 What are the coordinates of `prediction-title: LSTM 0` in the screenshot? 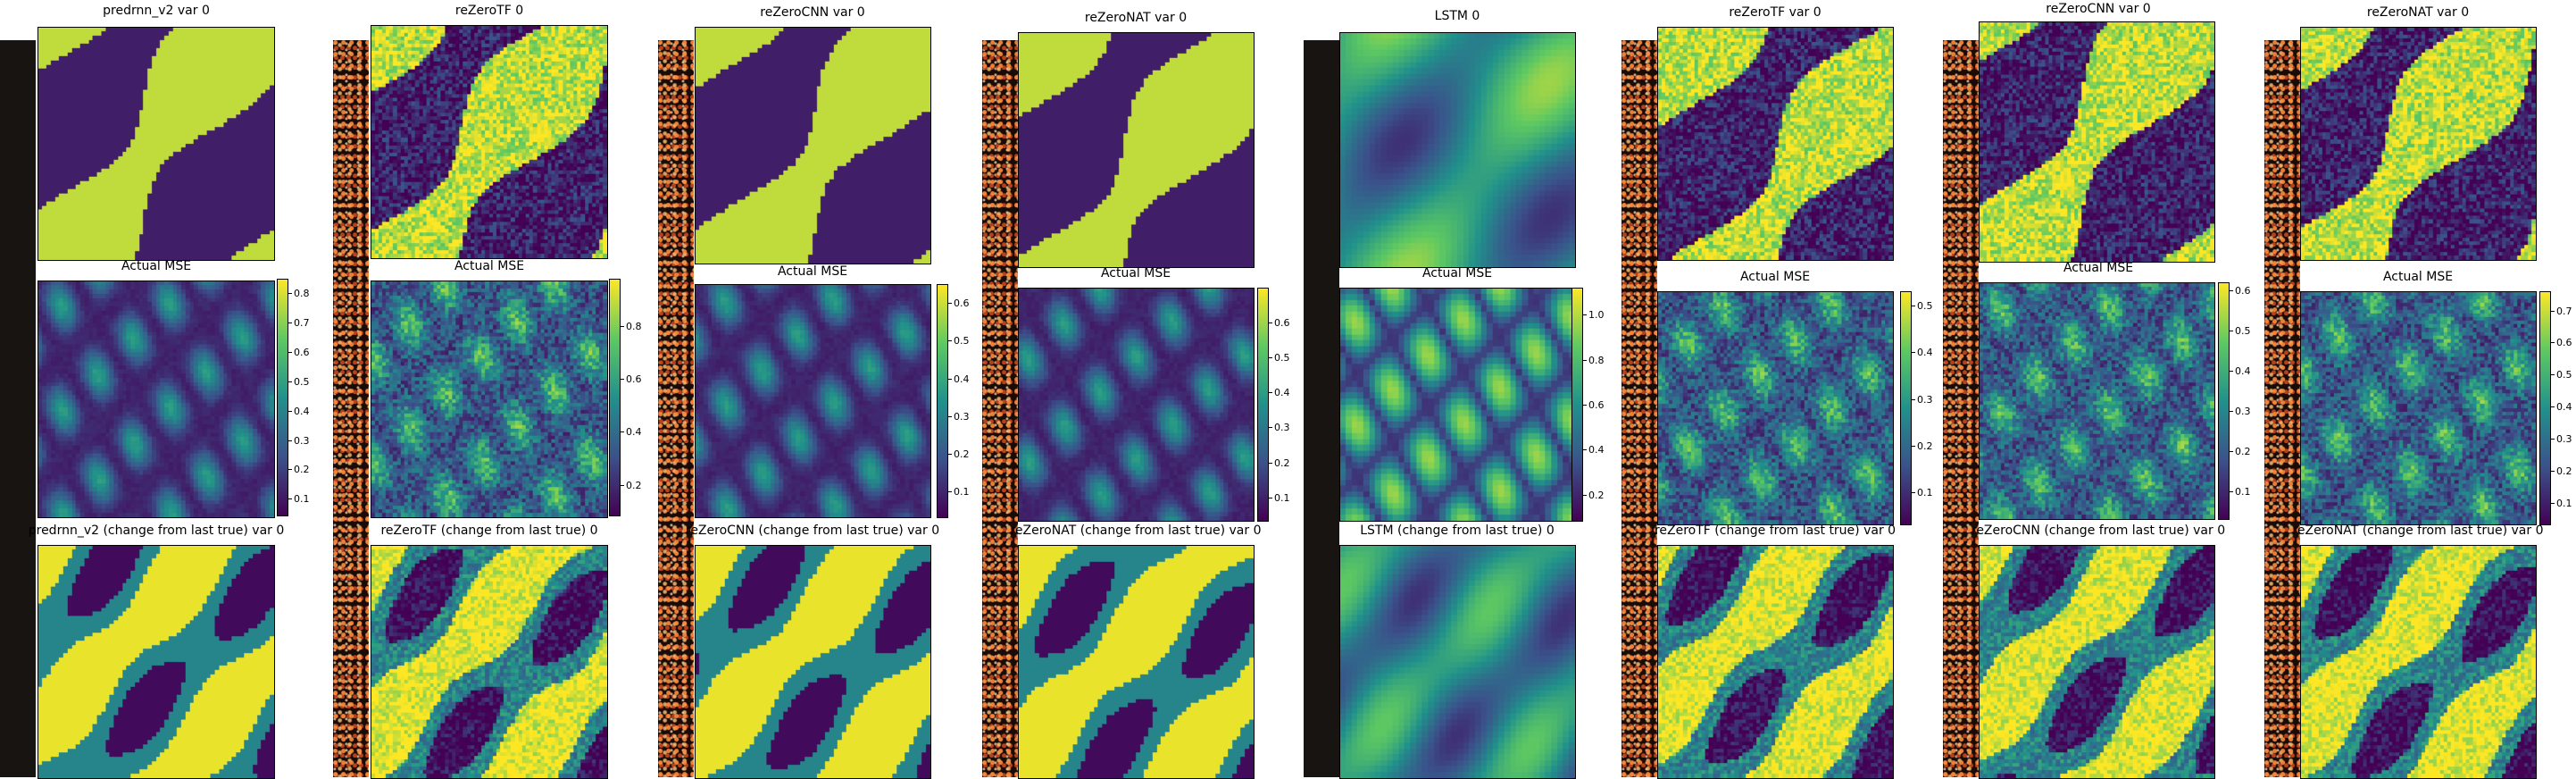 It's located at (1457, 16).